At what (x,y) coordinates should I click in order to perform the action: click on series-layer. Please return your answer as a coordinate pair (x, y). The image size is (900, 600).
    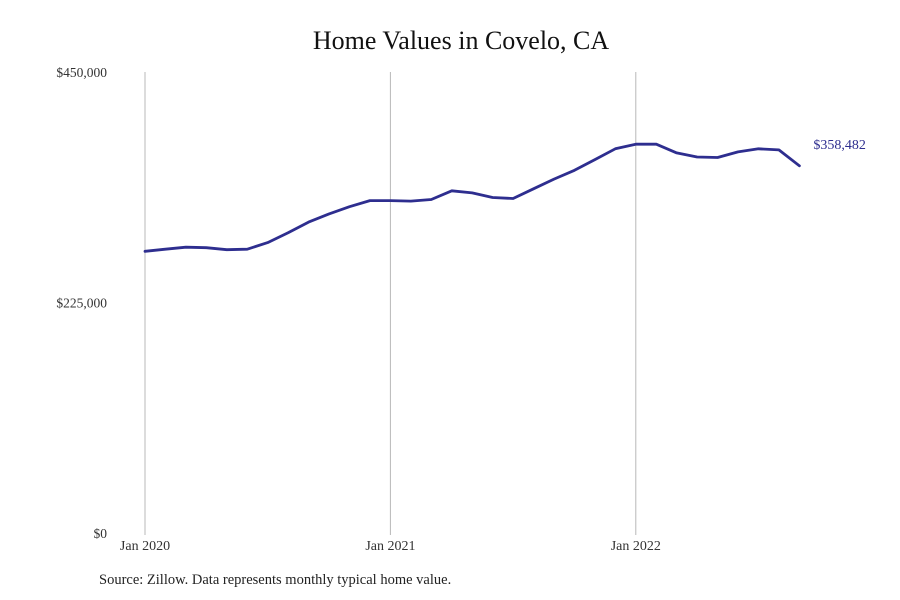
    Looking at the image, I should click on (472, 197).